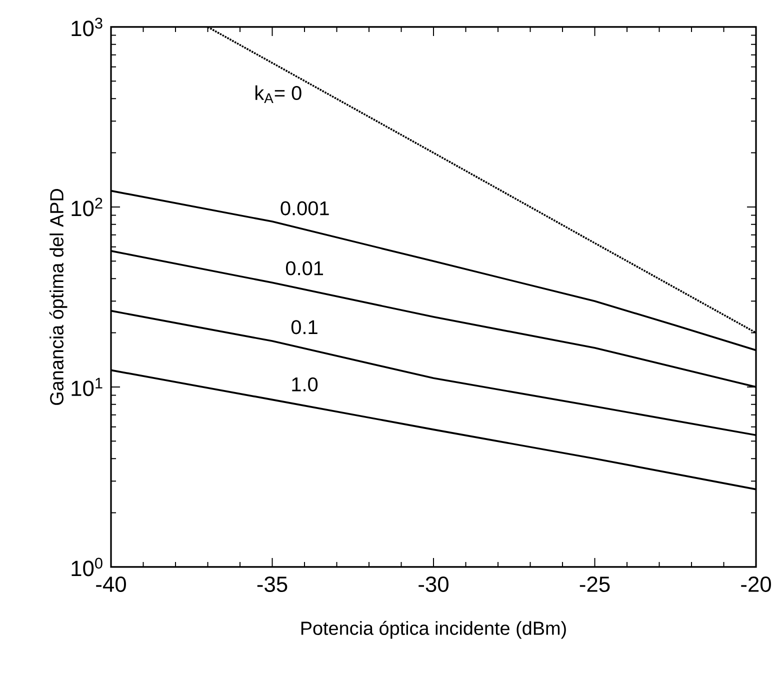  Describe the element at coordinates (305, 384) in the screenshot. I see `series-label: 1.0` at that location.